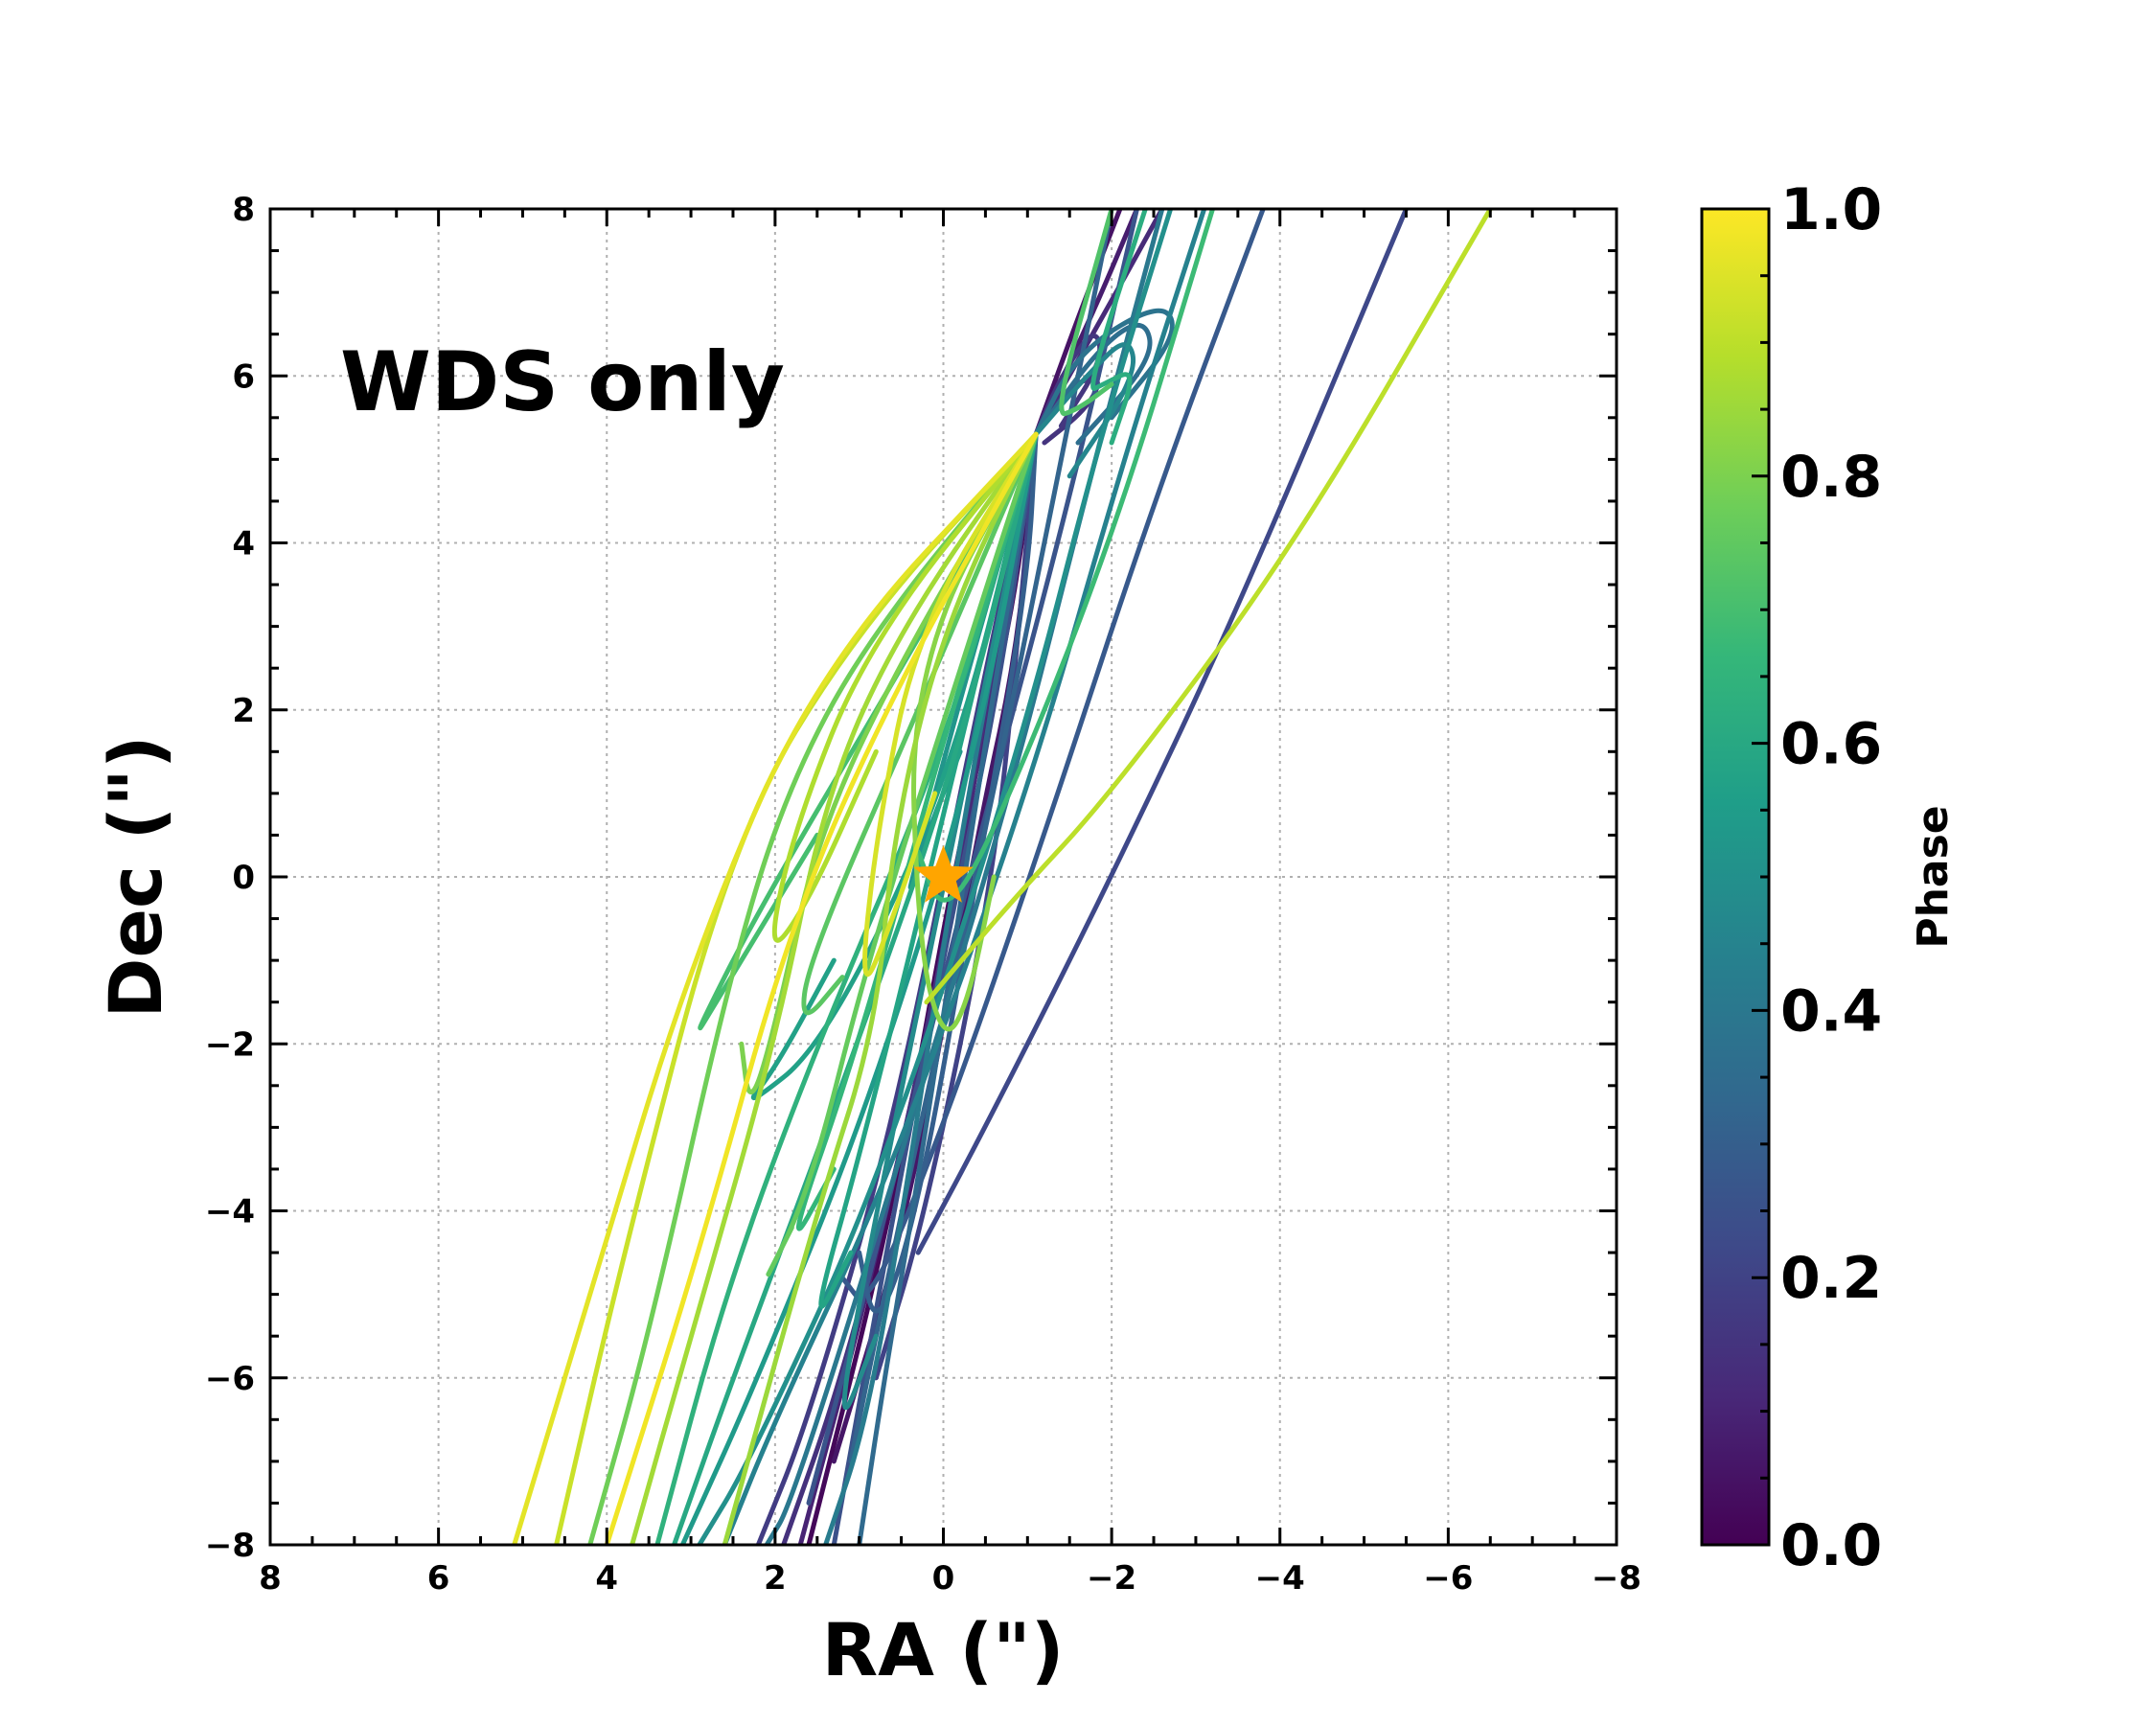 Image resolution: width=2156 pixels, height=1725 pixels. I want to click on x-tick-label: 4, so click(606, 1578).